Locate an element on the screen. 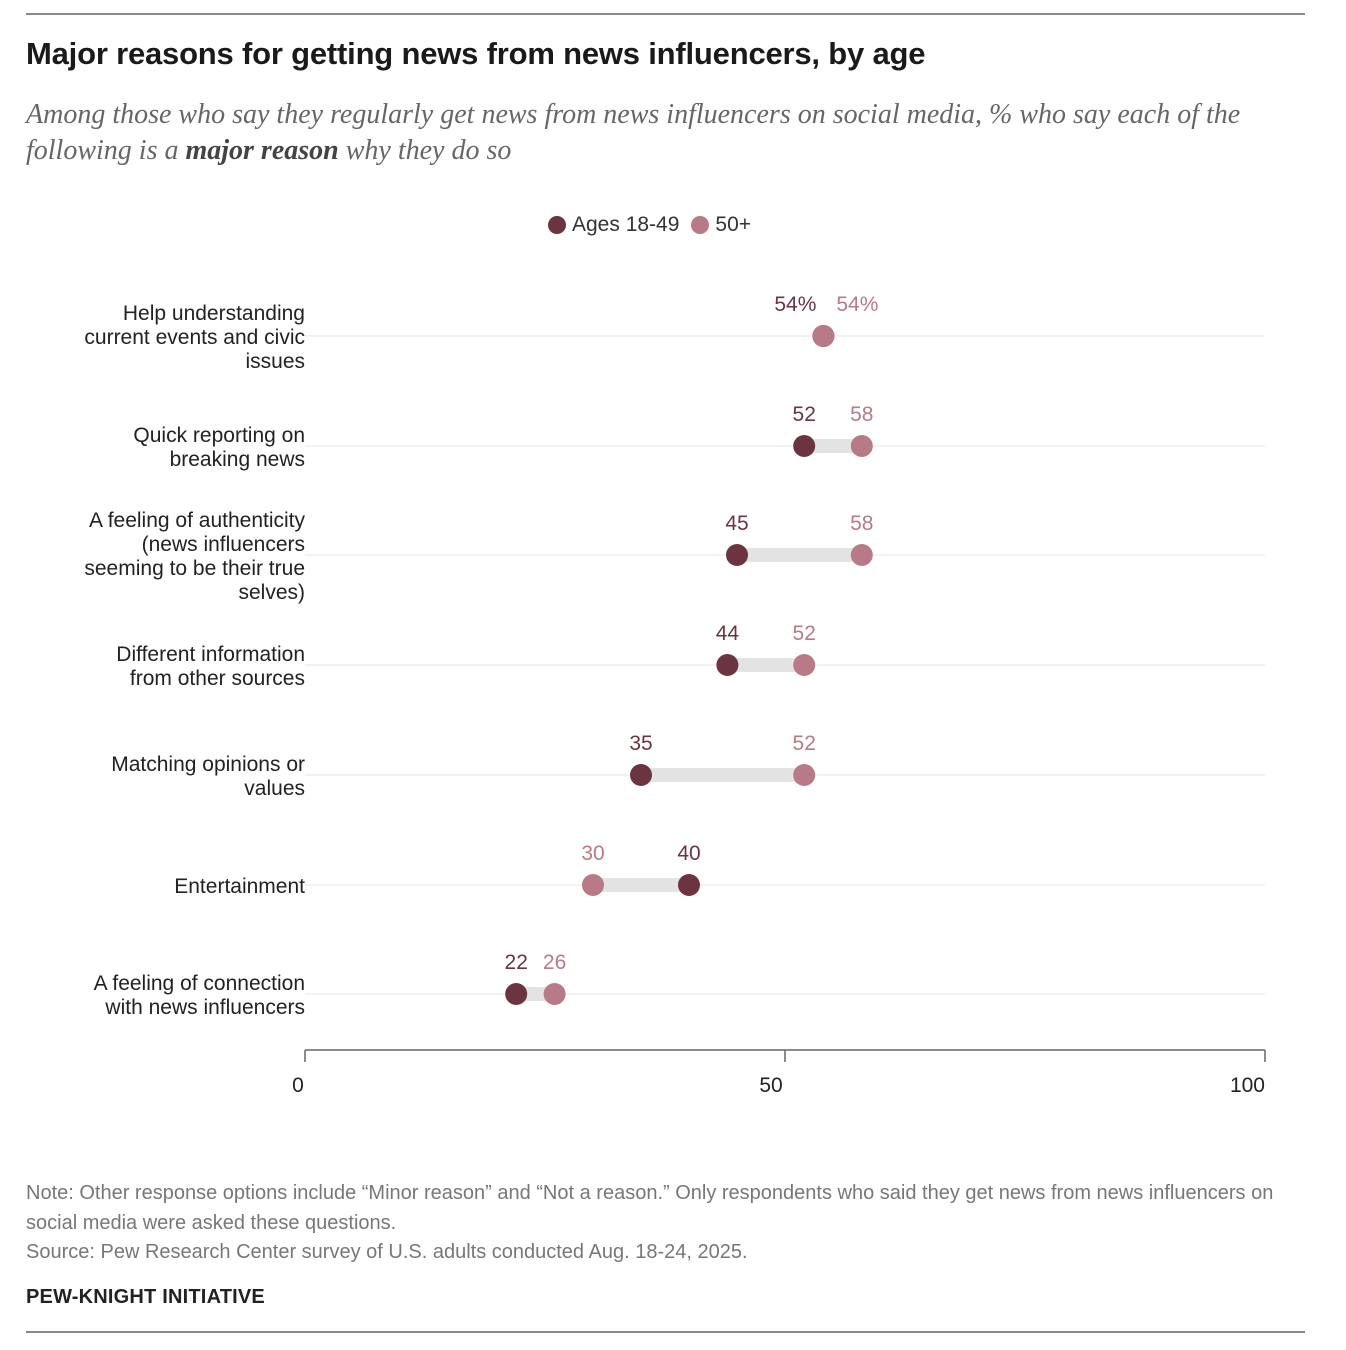 The height and width of the screenshot is (1350, 1346). category-label-line: (news influencers is located at coordinates (223, 544).